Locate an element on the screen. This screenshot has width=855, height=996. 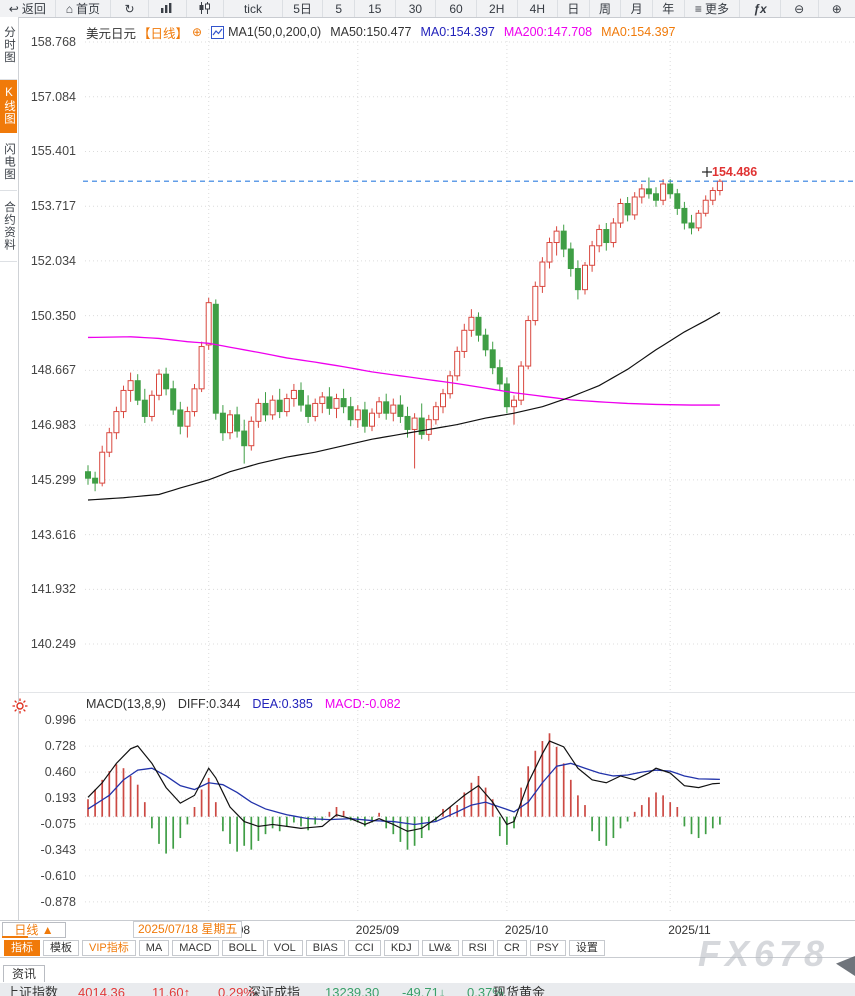
price-axis-label: 158.768 is located at coordinates (53, 42).